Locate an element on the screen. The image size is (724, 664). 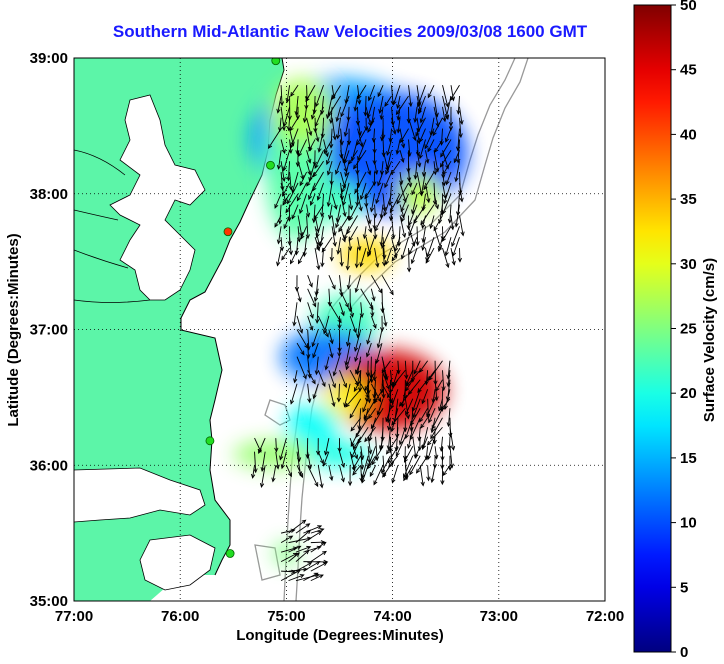
y-tick-labels: 35:00 36:00 37:00 38:00 39:00 is located at coordinates (49, 330).